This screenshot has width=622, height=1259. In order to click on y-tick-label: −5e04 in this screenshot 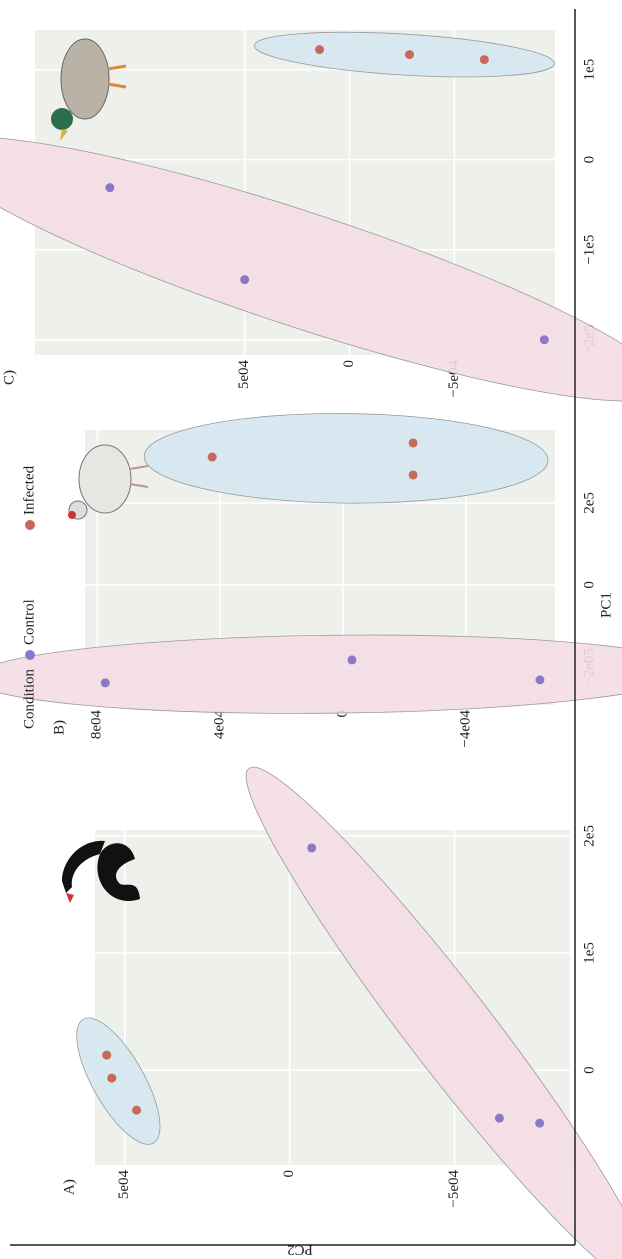, I will do `click(454, 1189)`.